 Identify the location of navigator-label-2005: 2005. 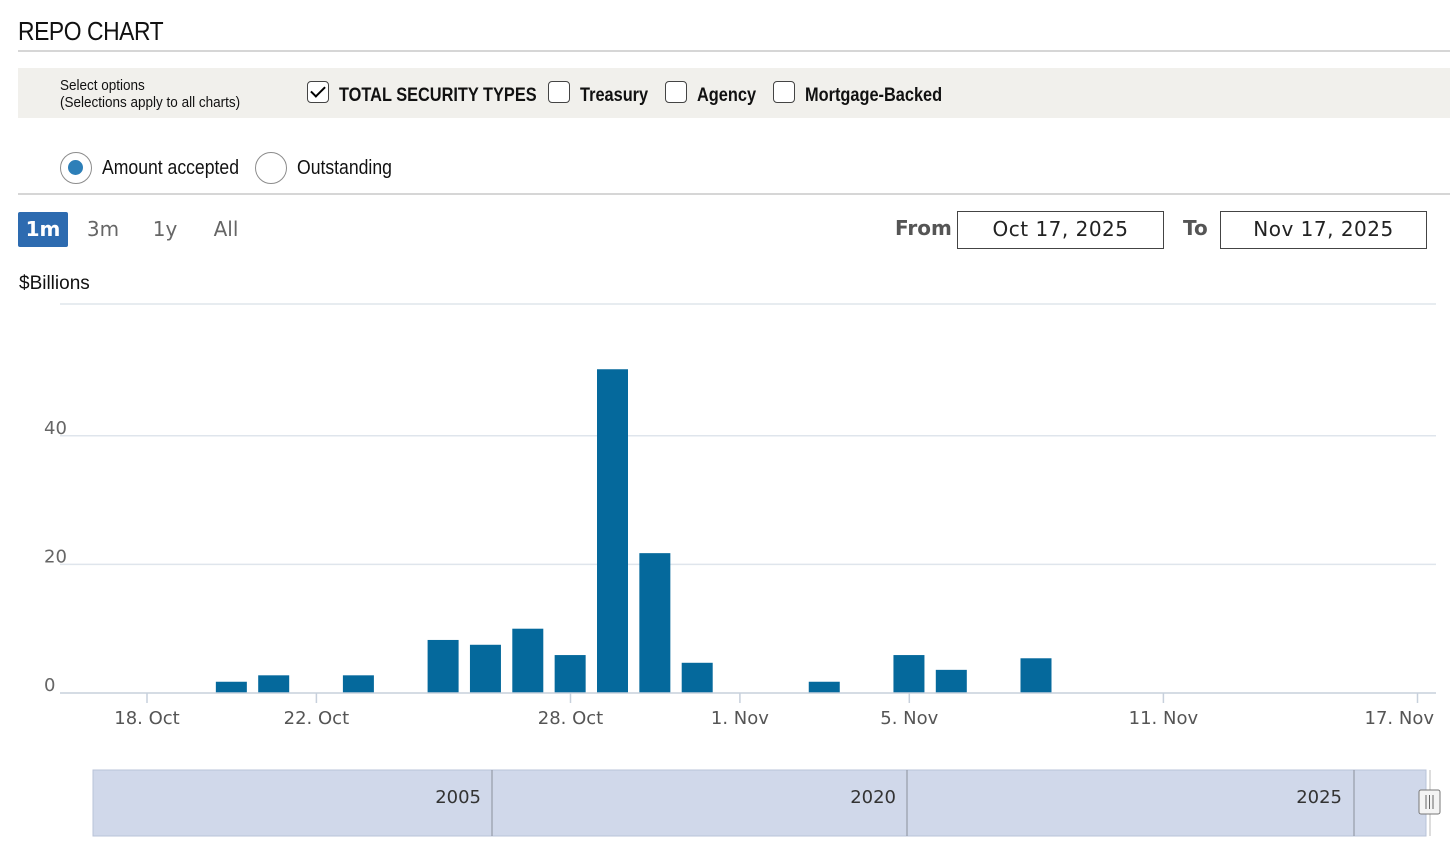
(458, 797).